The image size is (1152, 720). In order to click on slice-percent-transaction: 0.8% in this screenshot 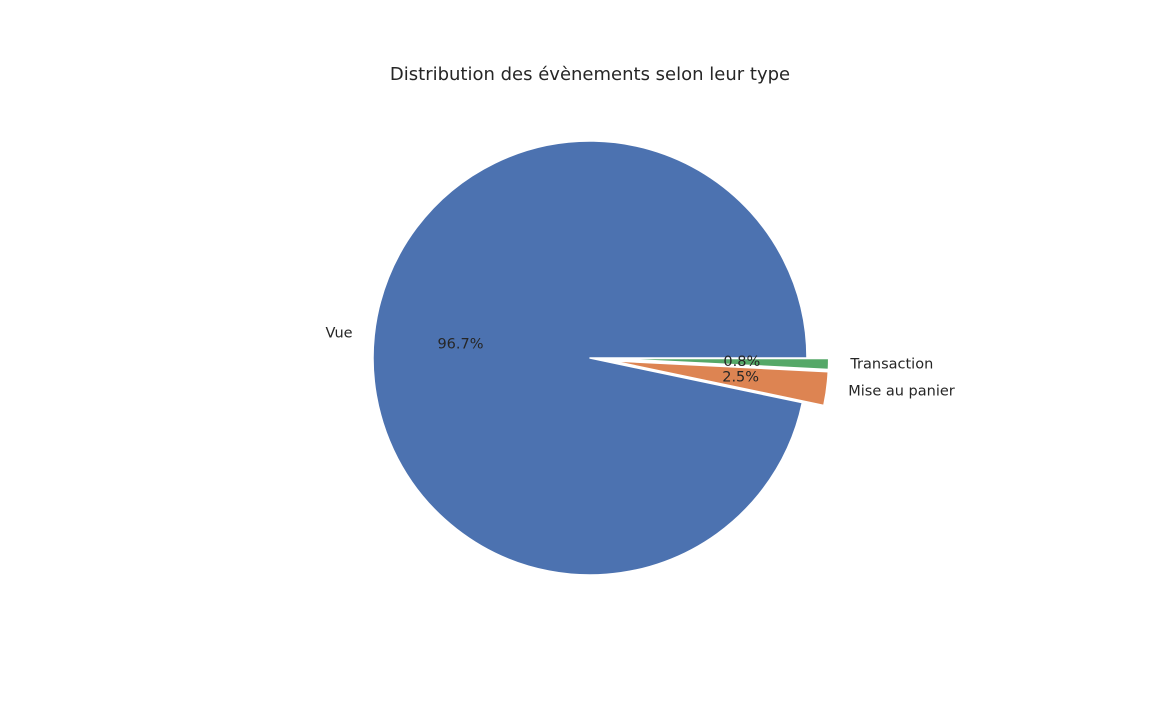, I will do `click(741, 362)`.